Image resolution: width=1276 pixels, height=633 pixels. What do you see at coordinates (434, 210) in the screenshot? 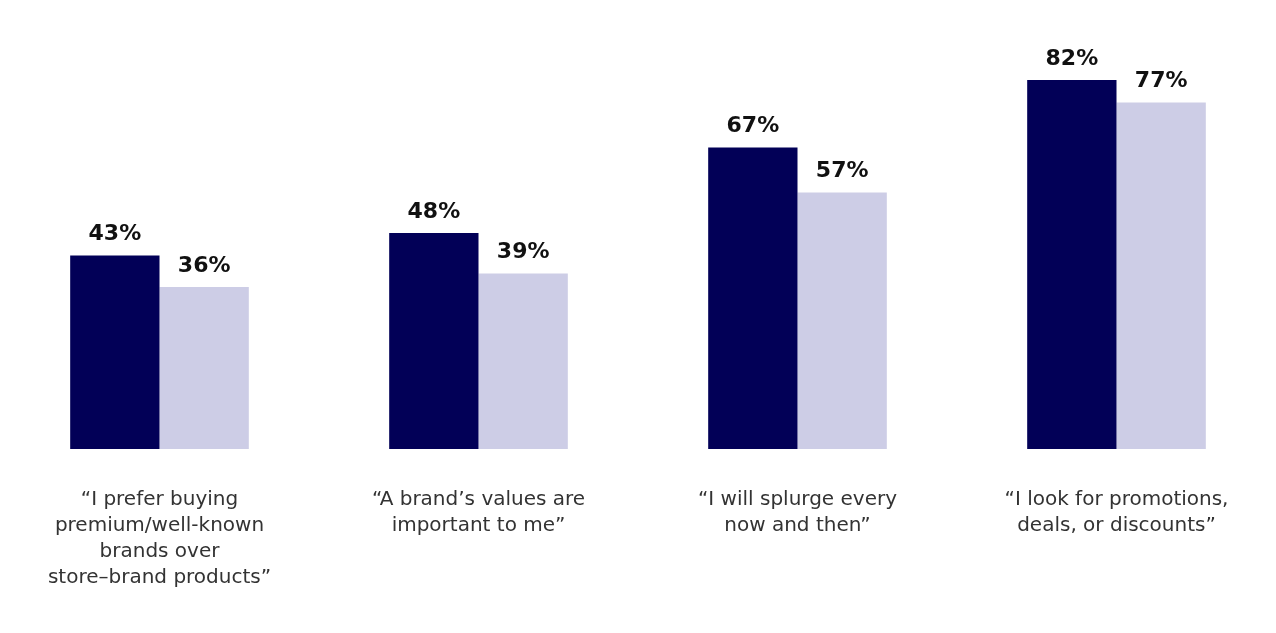
I see `data-label: 48%` at bounding box center [434, 210].